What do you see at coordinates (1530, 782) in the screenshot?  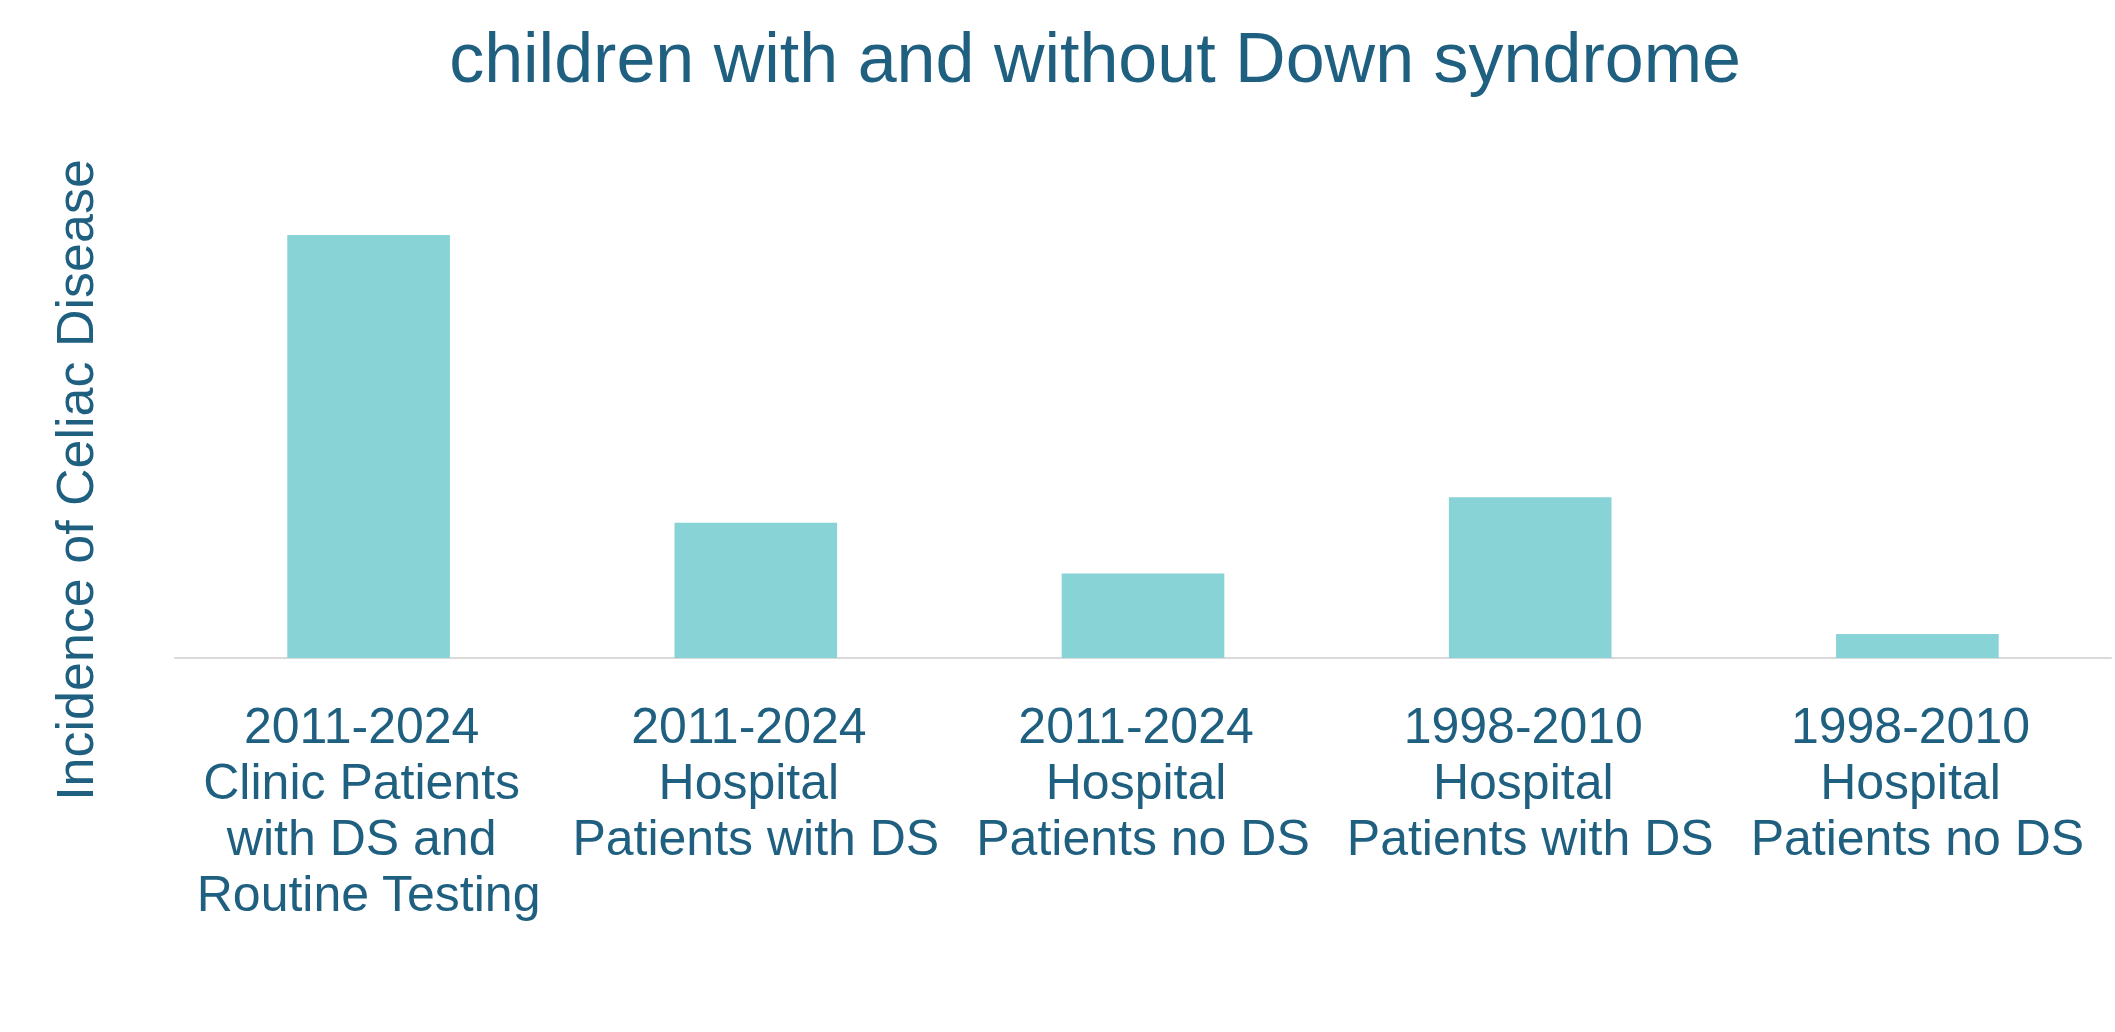 I see `x-tick-label: 1998-2010 Hospital Patients with DS` at bounding box center [1530, 782].